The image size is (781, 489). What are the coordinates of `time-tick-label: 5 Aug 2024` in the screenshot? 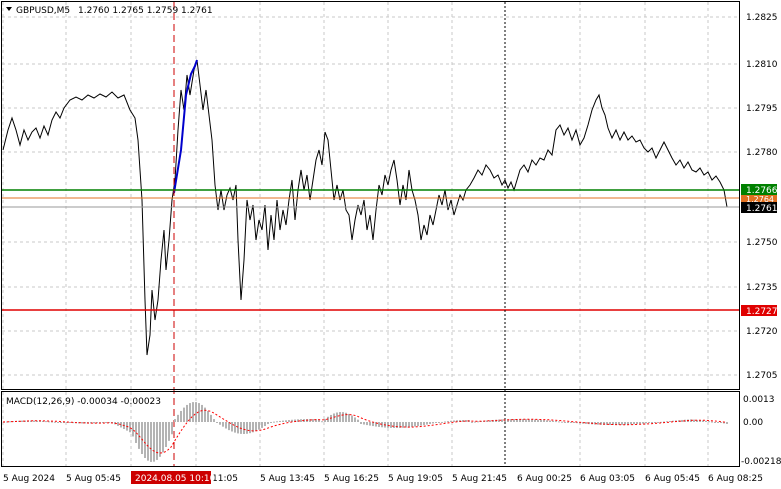 It's located at (29, 479).